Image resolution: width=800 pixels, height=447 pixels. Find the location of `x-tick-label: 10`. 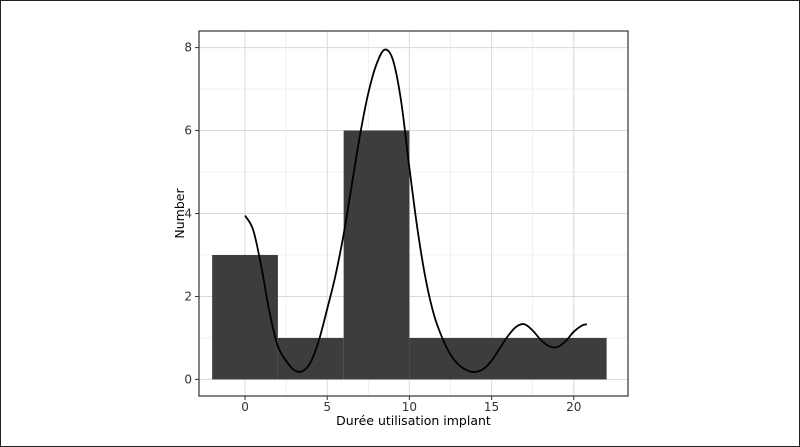

x-tick-label: 10 is located at coordinates (409, 407).